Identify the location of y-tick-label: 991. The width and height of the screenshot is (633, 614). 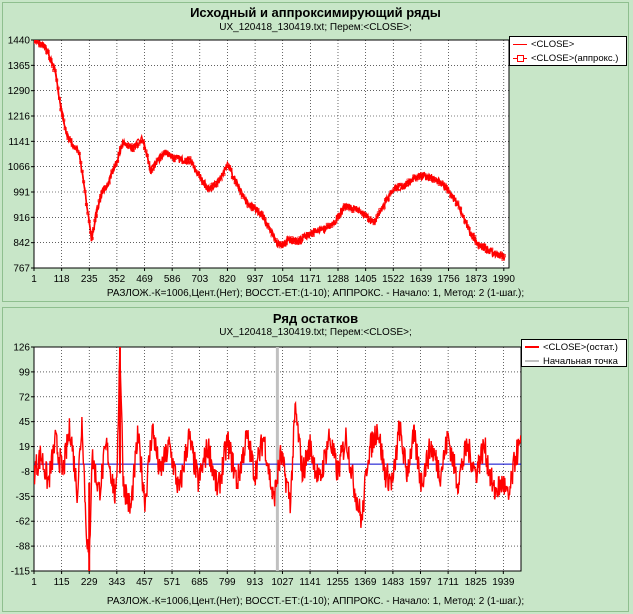
(21, 193).